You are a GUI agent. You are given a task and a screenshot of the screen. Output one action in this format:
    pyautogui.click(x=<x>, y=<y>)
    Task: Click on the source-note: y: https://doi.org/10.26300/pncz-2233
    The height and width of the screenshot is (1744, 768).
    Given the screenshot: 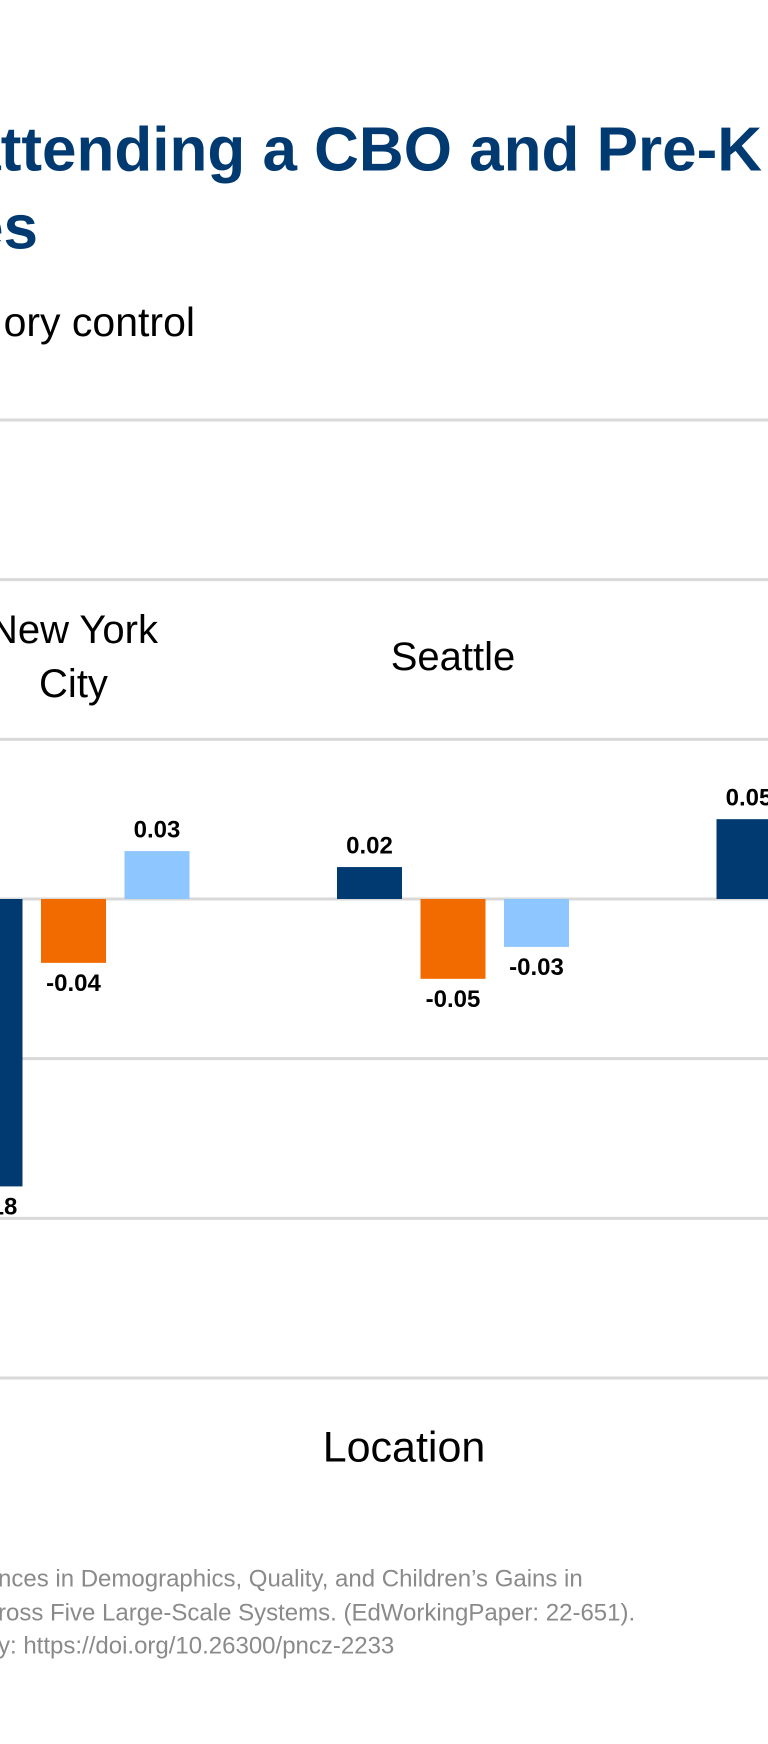 What is the action you would take?
    pyautogui.click(x=197, y=1645)
    